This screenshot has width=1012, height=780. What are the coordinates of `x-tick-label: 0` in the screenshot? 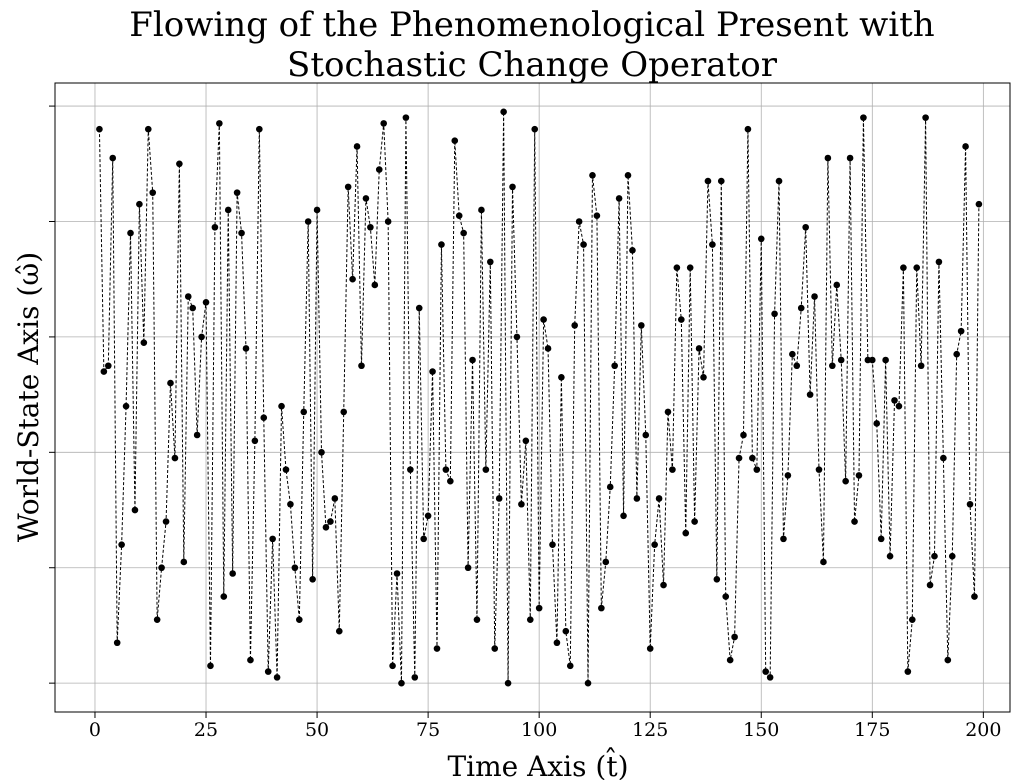 It's located at (95, 730).